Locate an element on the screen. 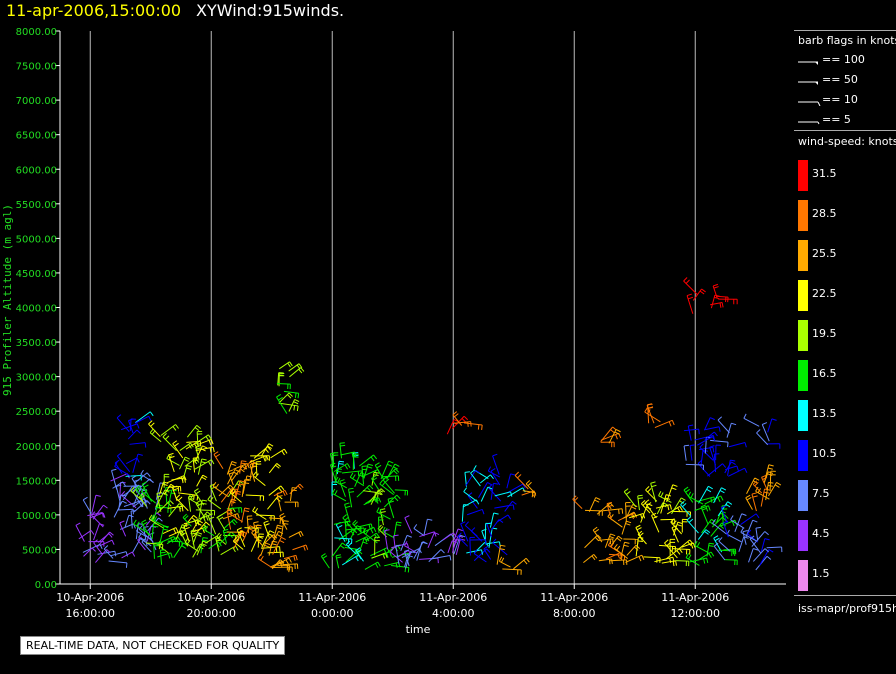 The height and width of the screenshot is (674, 896). x-tick-label-date: 10-Apr-2006 is located at coordinates (211, 597).